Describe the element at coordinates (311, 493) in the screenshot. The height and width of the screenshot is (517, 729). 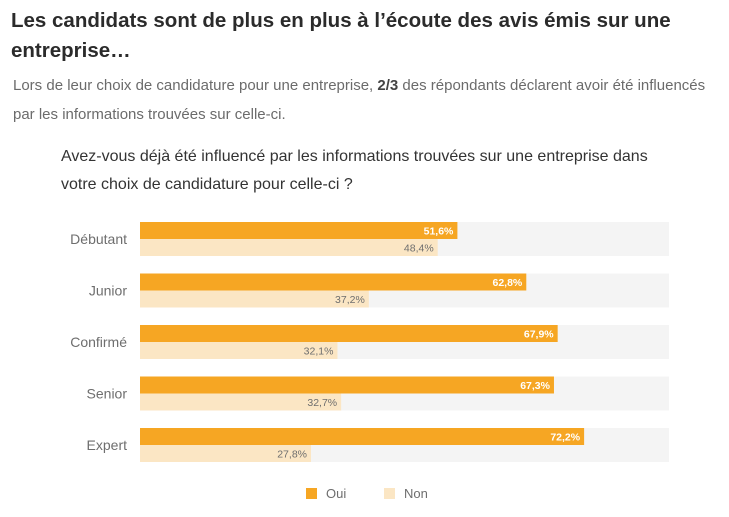
I see `legend-swatch-oui` at that location.